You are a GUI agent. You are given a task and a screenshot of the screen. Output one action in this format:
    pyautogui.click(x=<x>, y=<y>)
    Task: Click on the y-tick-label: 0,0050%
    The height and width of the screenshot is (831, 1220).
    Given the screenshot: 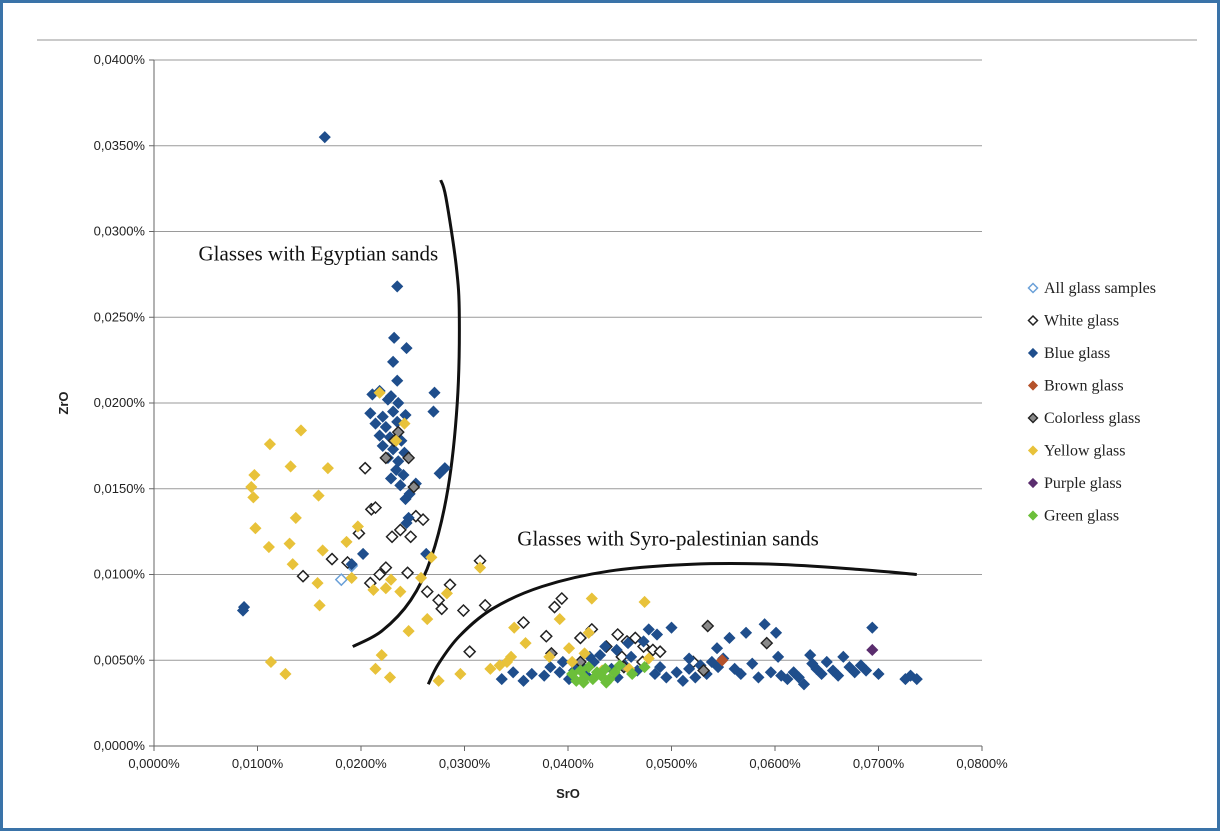 What is the action you would take?
    pyautogui.click(x=120, y=659)
    